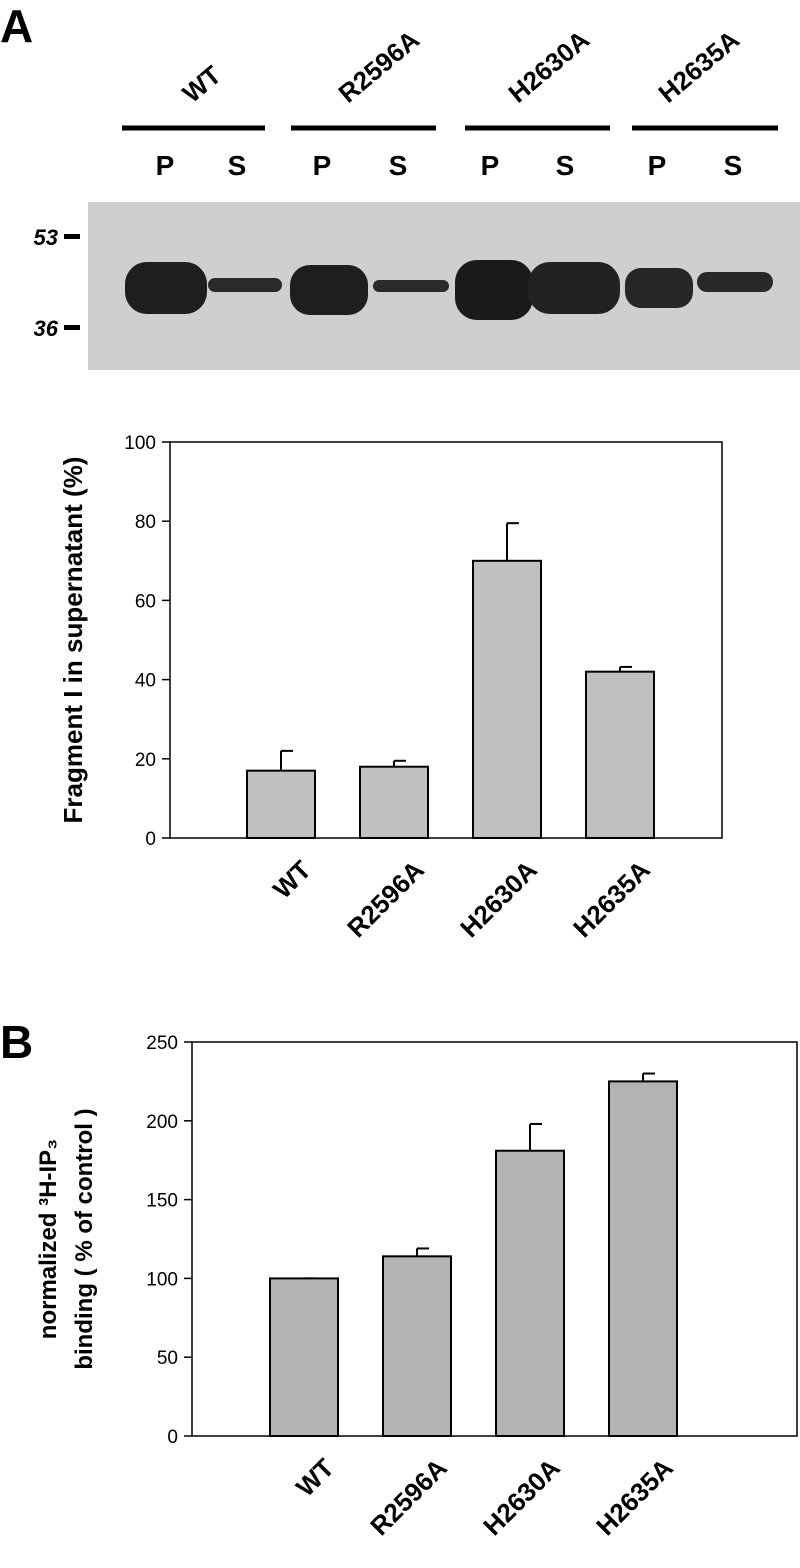  What do you see at coordinates (48, 1239) in the screenshot?
I see `y-axis-label: normalized ³H-IP₃` at bounding box center [48, 1239].